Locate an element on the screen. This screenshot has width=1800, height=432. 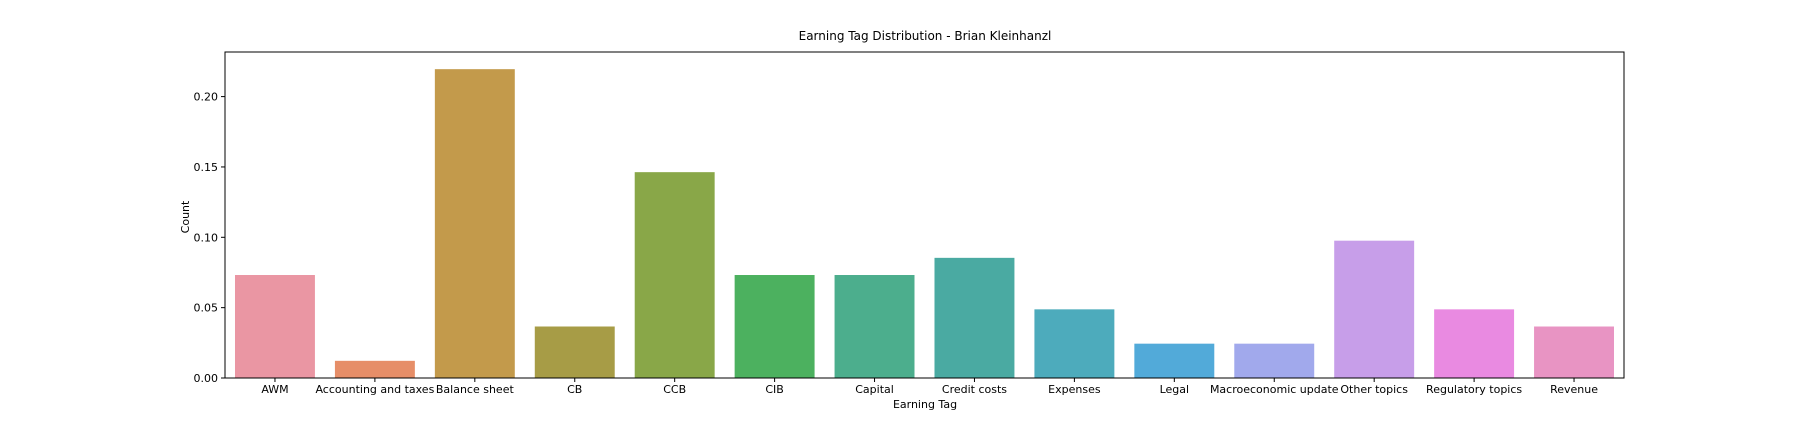
y-axis-label: Count is located at coordinates (185, 216).